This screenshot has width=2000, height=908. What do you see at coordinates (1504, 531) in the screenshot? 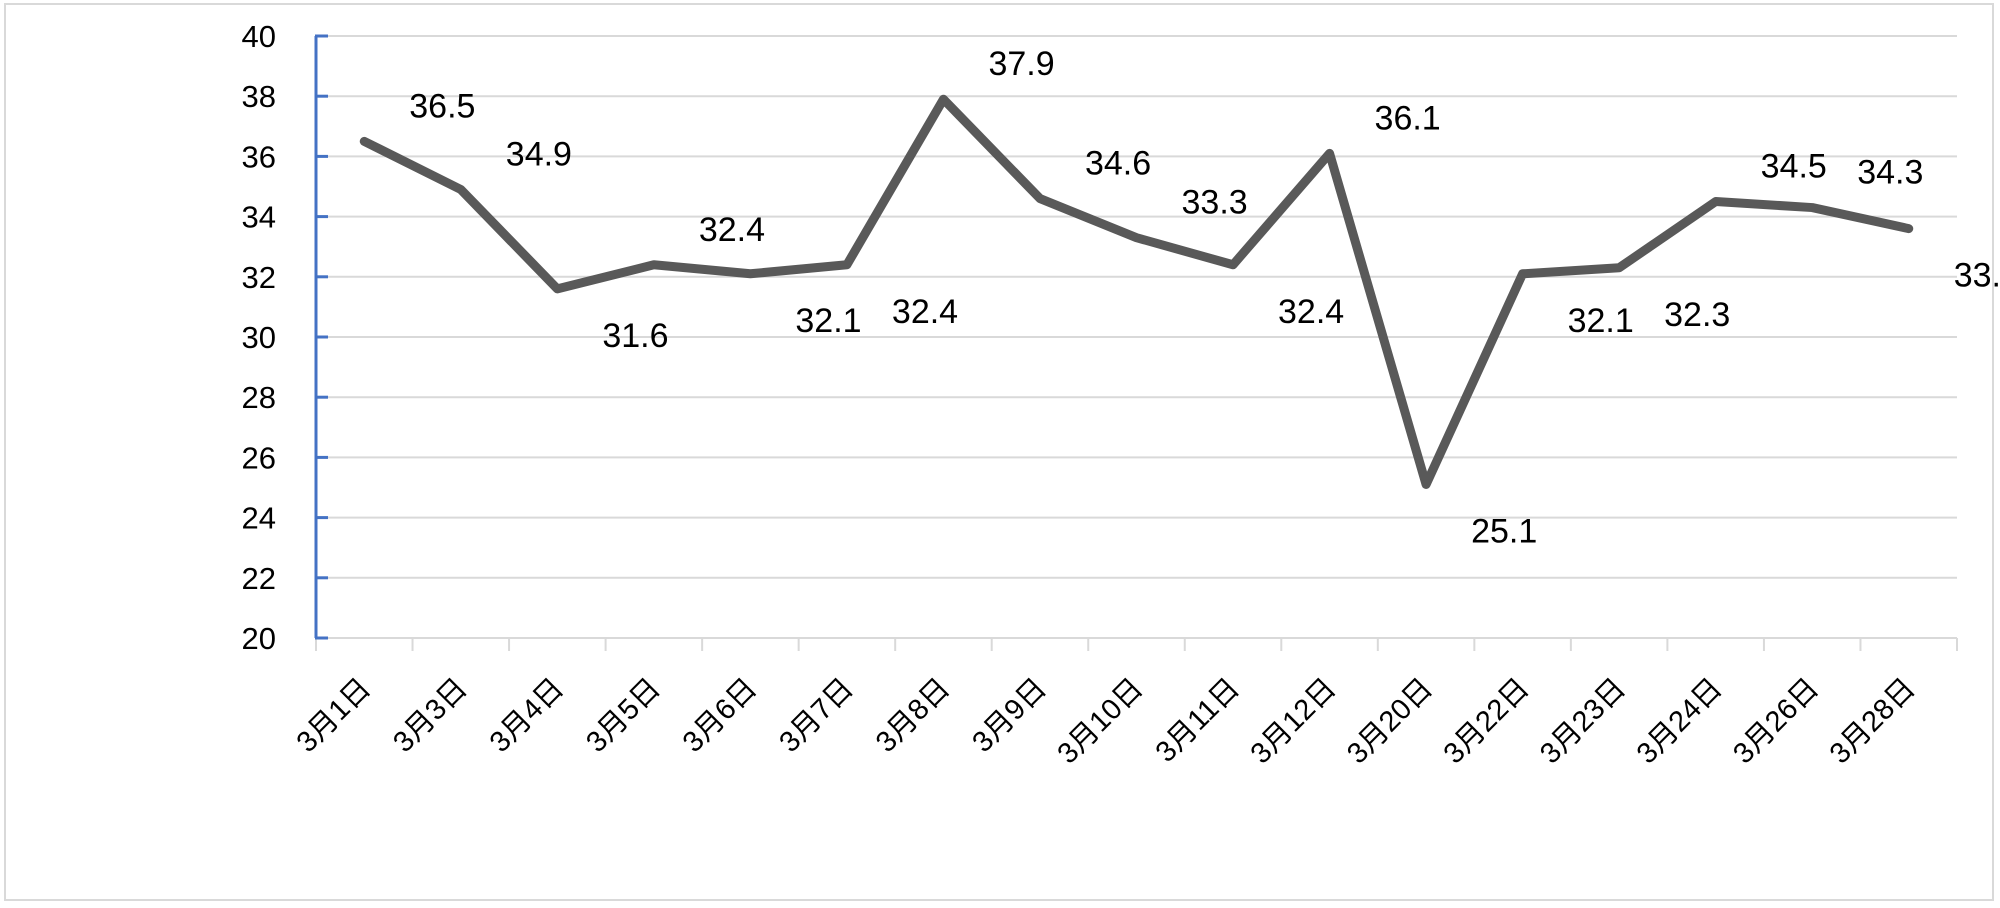
I see `data-label: 25.1` at bounding box center [1504, 531].